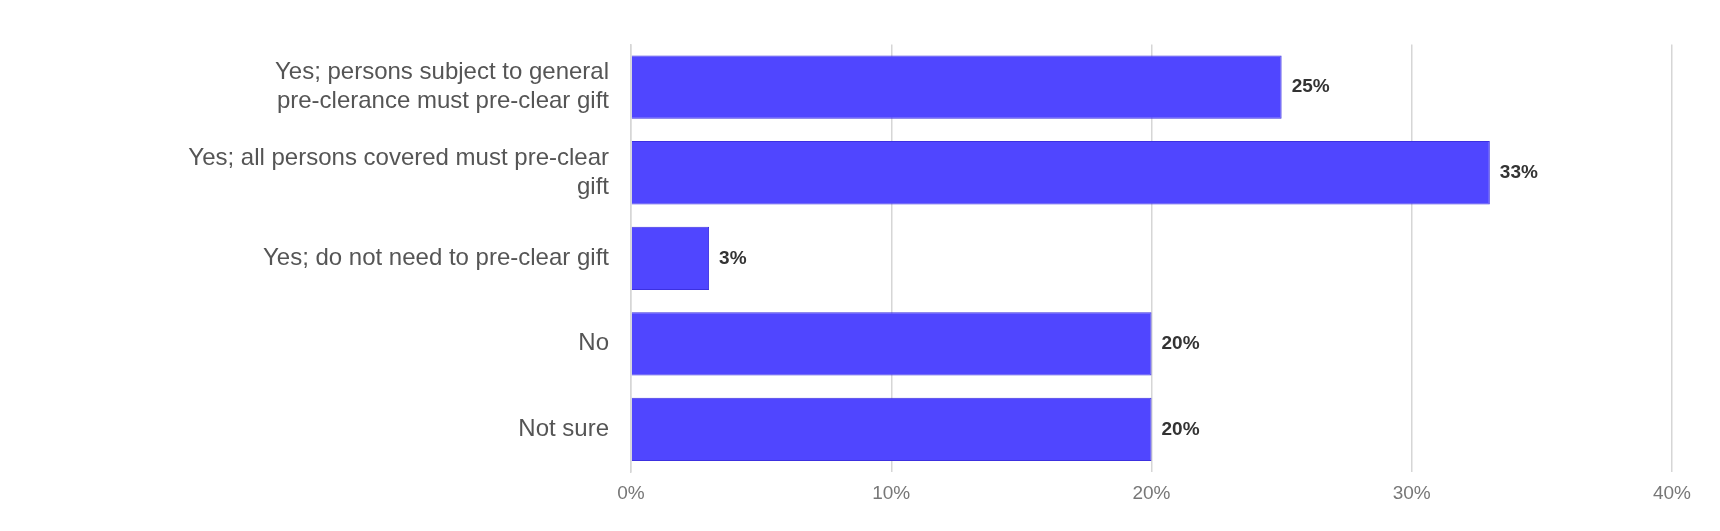  What do you see at coordinates (631, 492) in the screenshot?
I see `x-tick-label: 0%` at bounding box center [631, 492].